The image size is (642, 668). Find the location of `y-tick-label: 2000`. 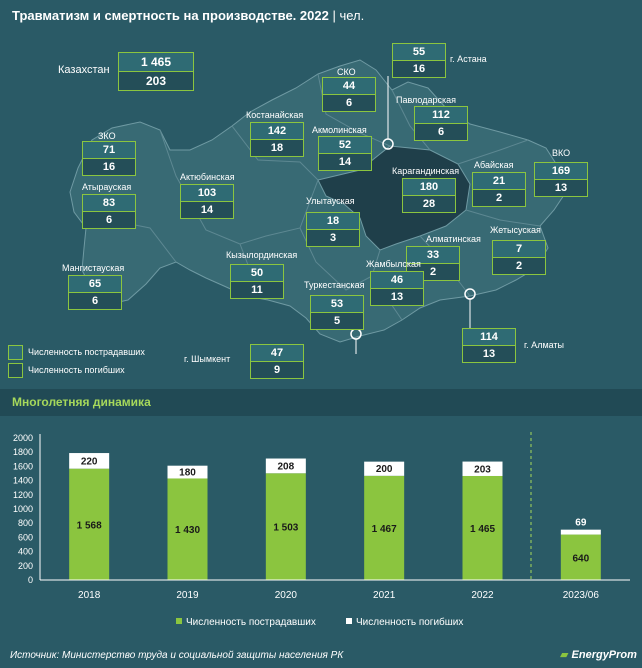

y-tick-label: 2000 is located at coordinates (23, 438).